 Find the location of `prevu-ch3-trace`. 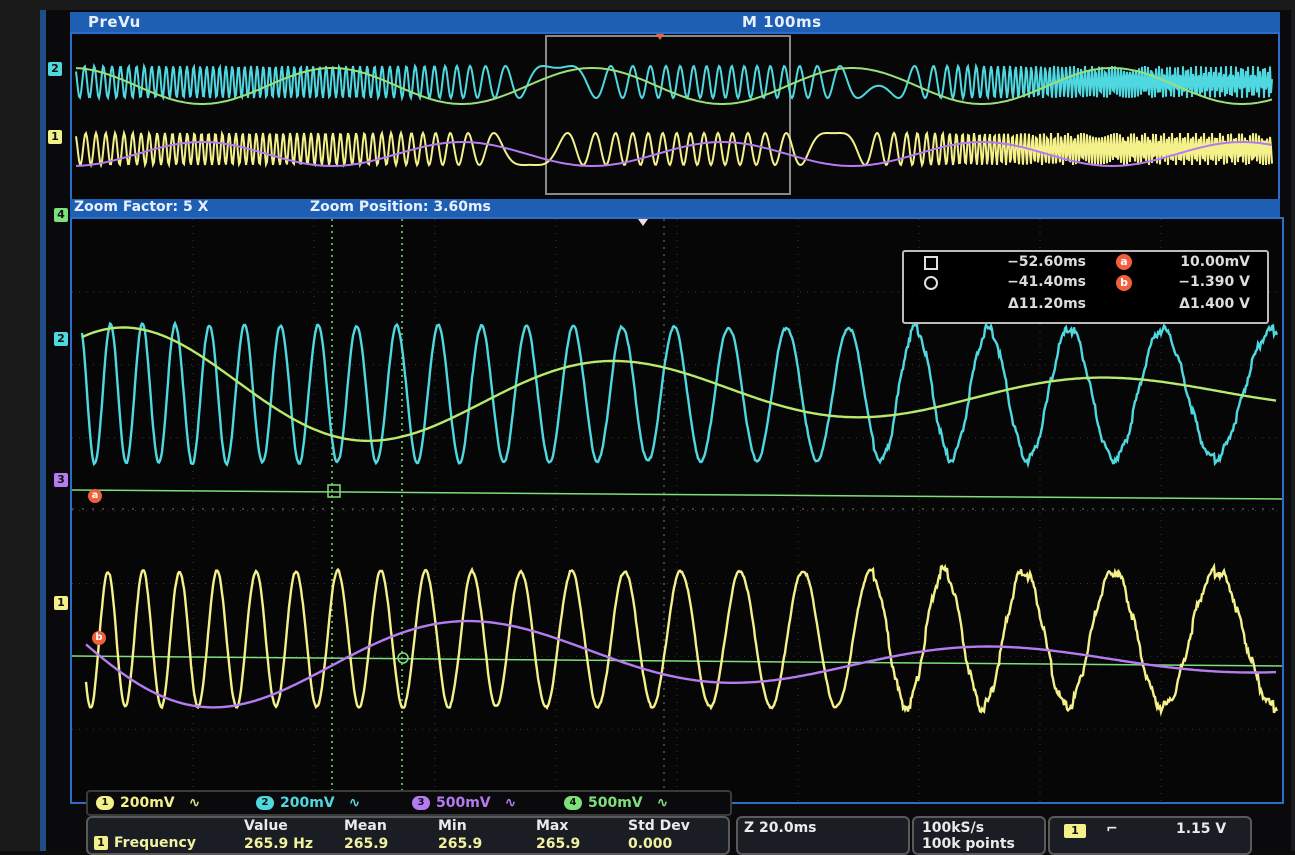

prevu-ch3-trace is located at coordinates (674, 154).